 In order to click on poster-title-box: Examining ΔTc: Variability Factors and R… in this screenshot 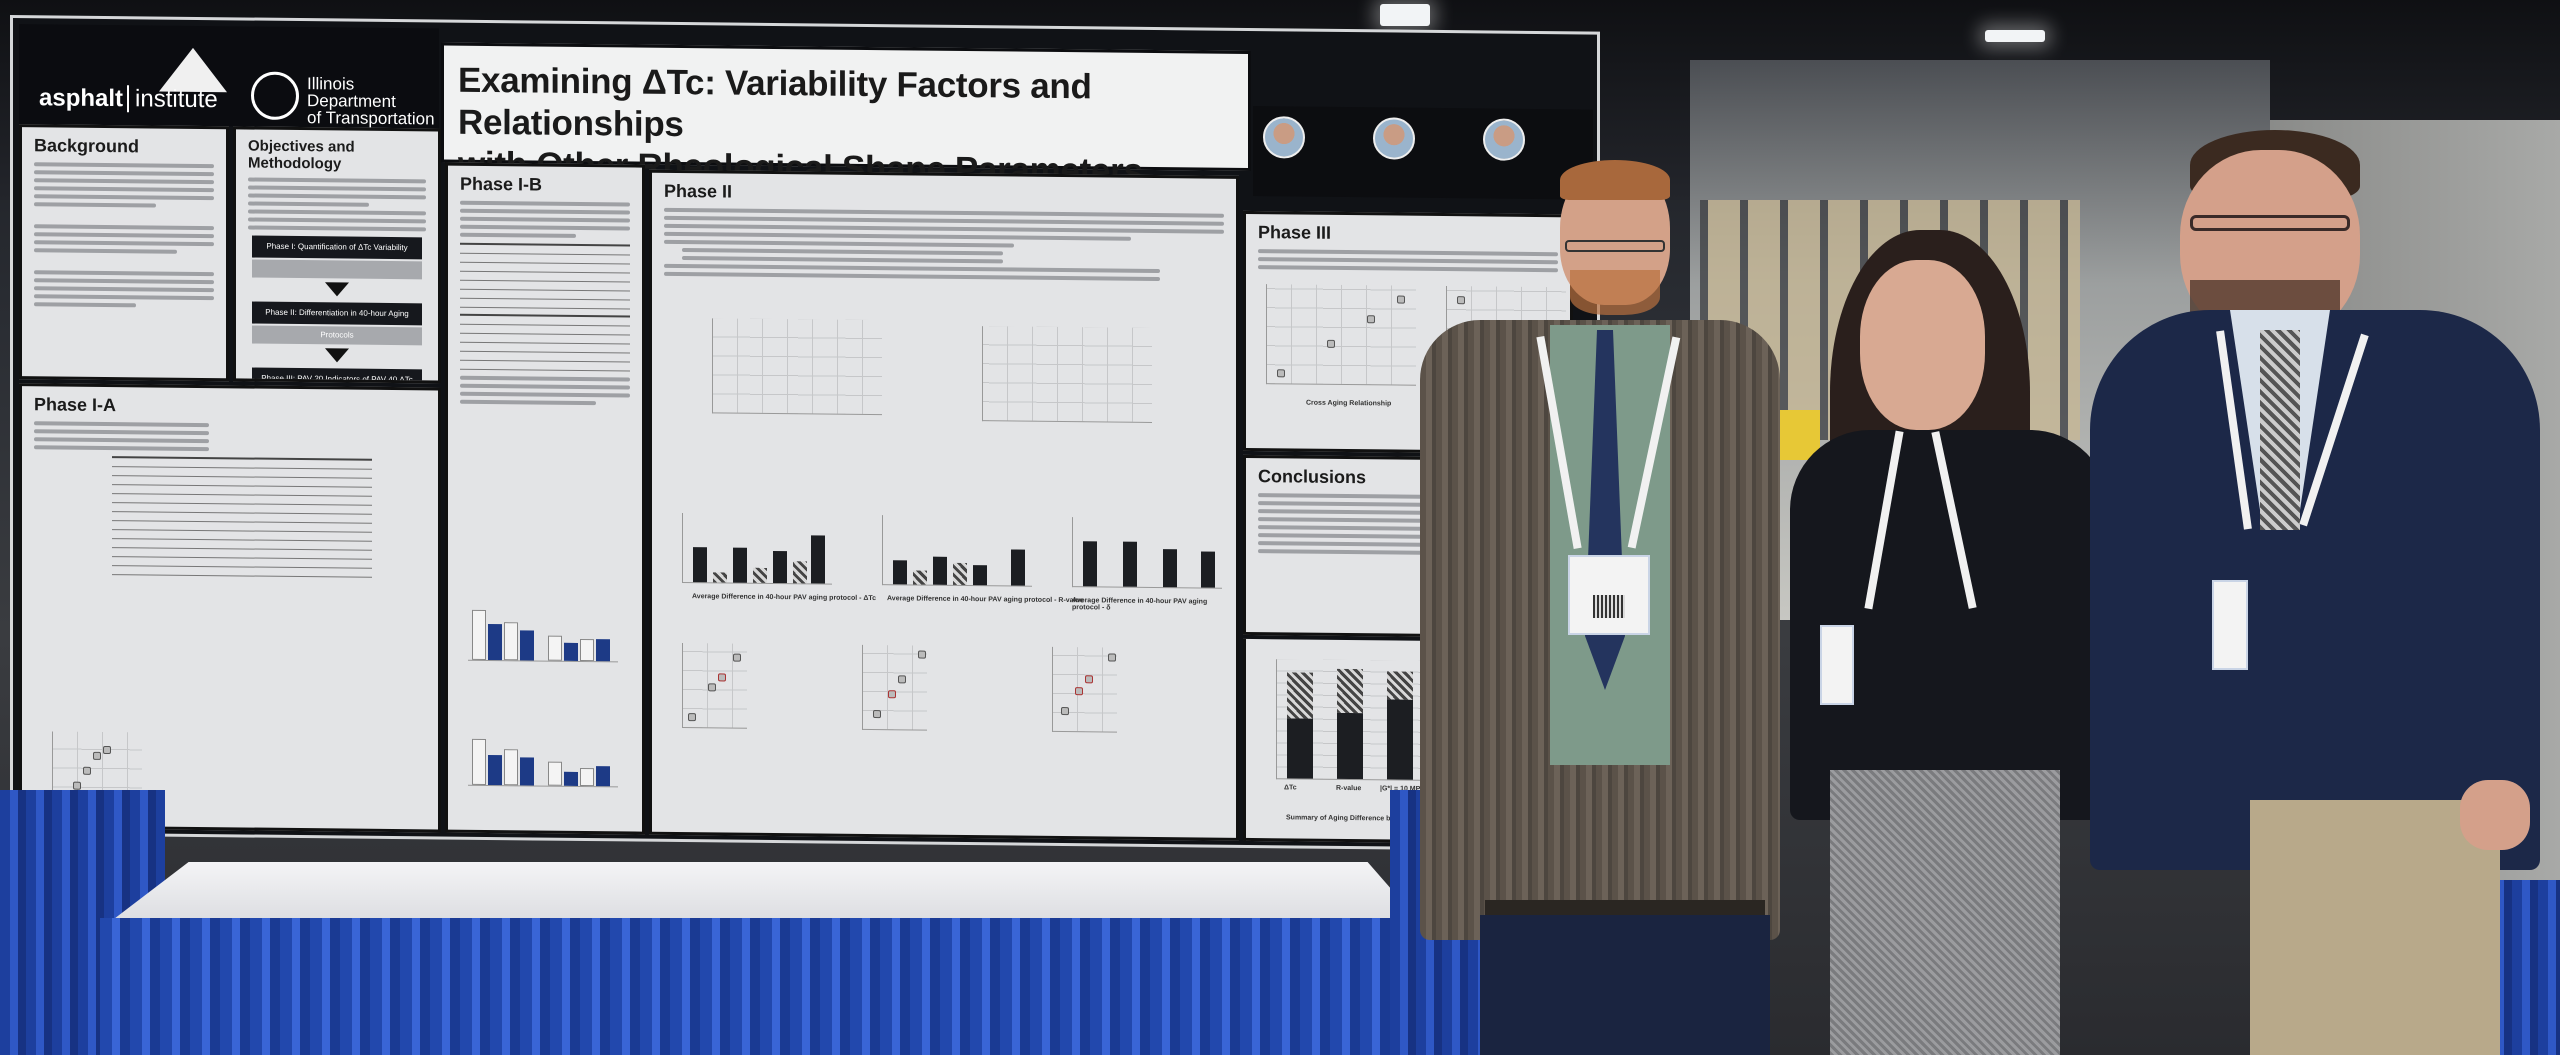, I will do `click(846, 116)`.